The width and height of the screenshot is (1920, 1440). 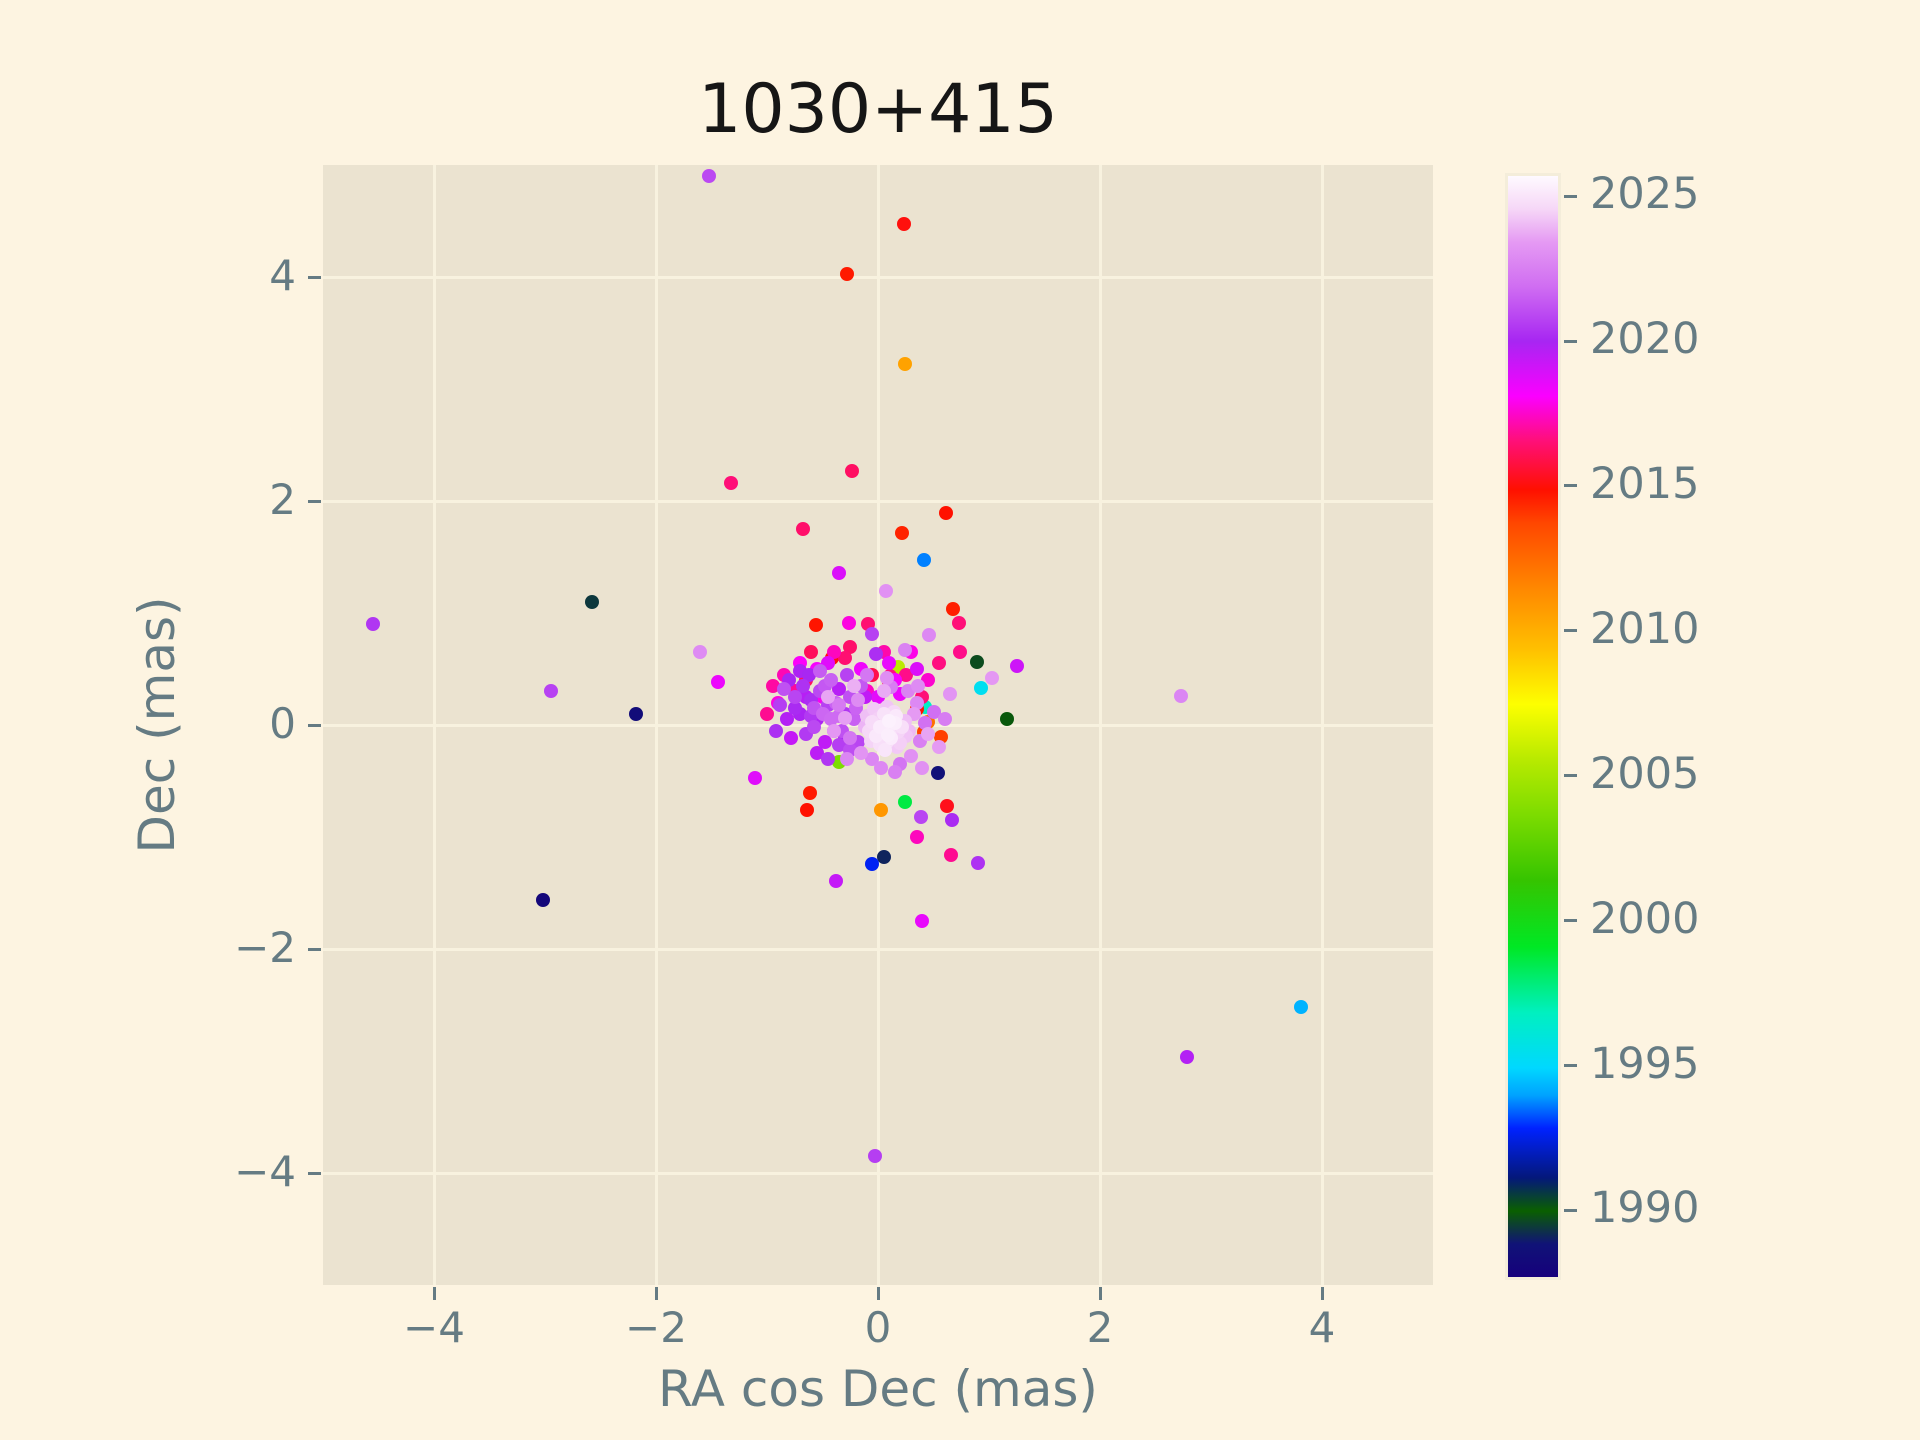 What do you see at coordinates (282, 499) in the screenshot?
I see `y-tick-label: 2` at bounding box center [282, 499].